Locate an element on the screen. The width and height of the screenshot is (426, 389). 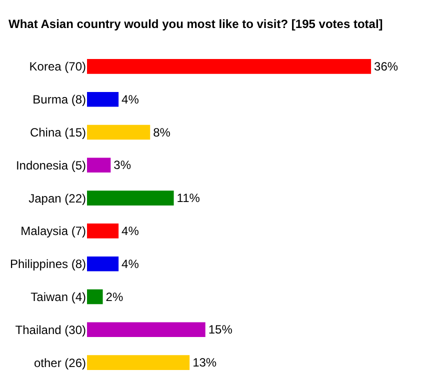
y-tick-label: Indonesia (5) is located at coordinates (51, 165).